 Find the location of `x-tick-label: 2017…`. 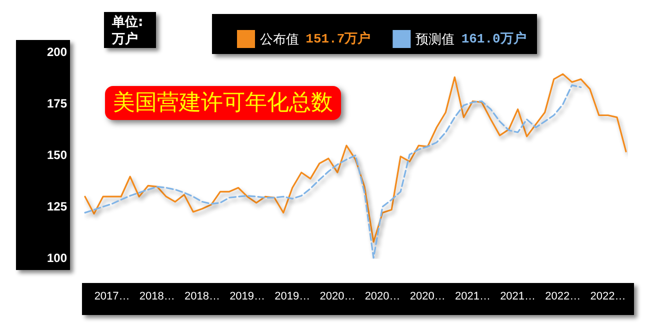

x-tick-label: 2017… is located at coordinates (112, 296).